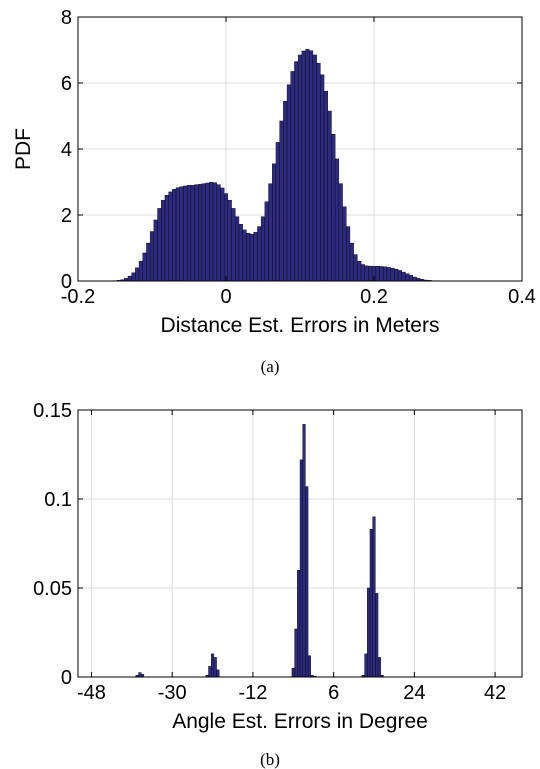  What do you see at coordinates (225, 297) in the screenshot?
I see `x-tick-label: 0` at bounding box center [225, 297].